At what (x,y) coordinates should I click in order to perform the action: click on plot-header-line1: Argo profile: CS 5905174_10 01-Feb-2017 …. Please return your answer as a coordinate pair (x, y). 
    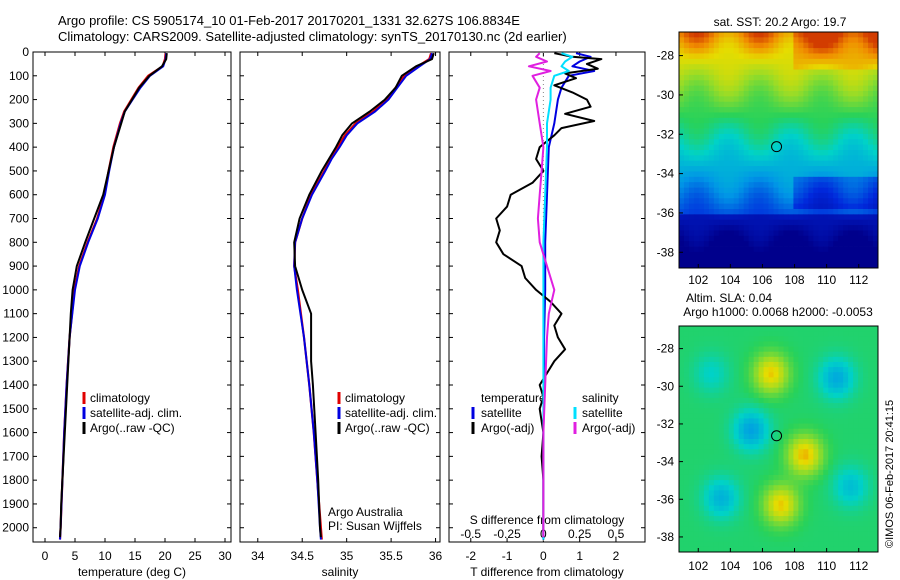
    Looking at the image, I should click on (289, 20).